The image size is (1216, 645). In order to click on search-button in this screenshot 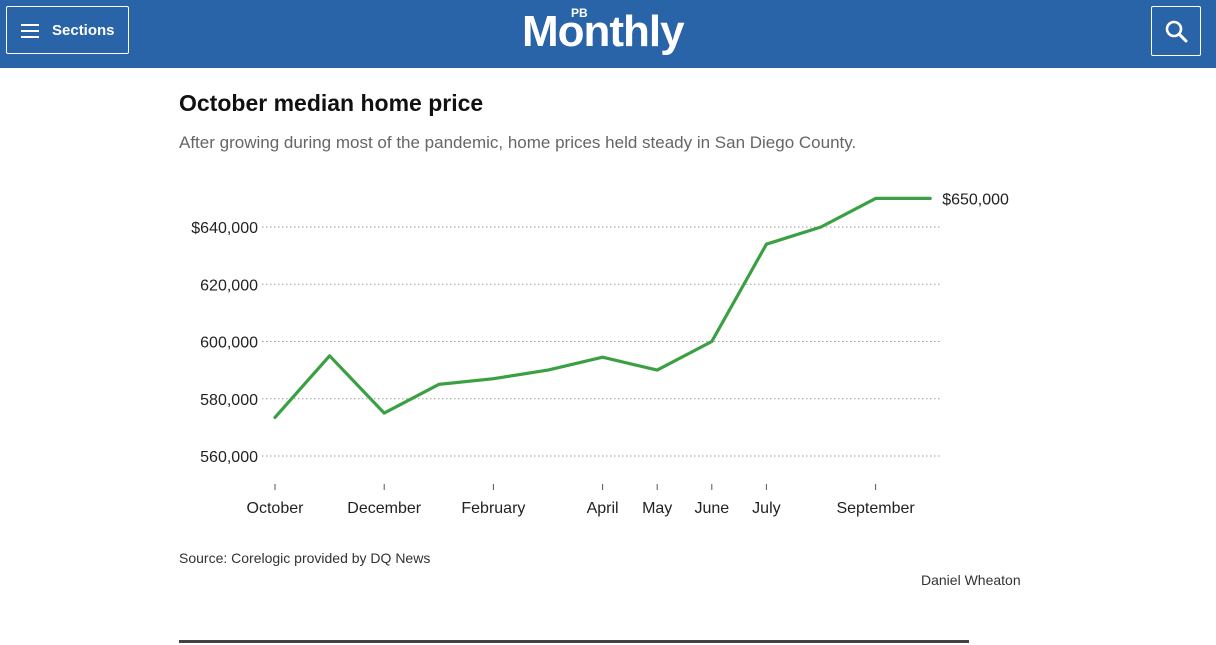, I will do `click(1176, 31)`.